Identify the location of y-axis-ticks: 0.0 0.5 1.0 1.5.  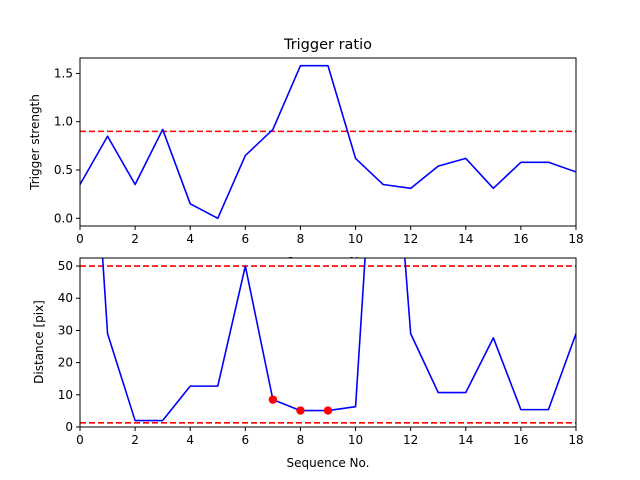
(67, 145).